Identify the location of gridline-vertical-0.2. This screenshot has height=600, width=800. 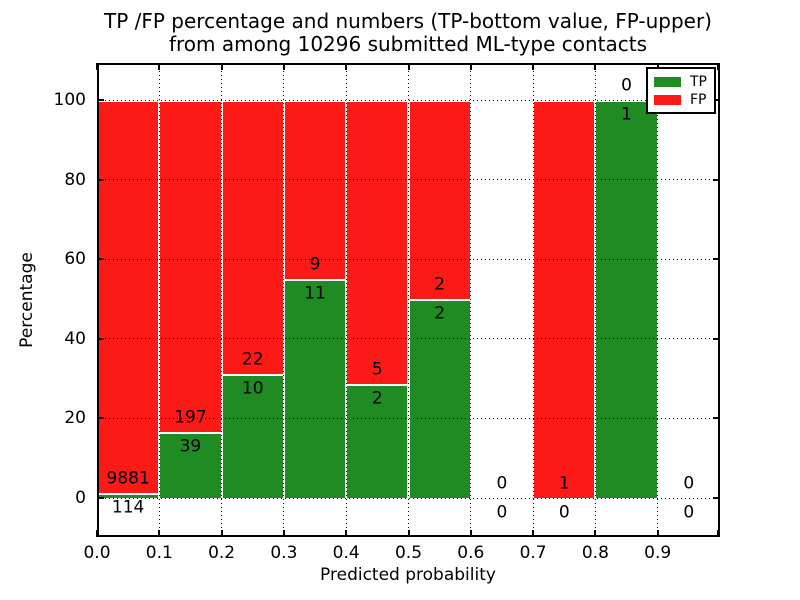
(222, 300).